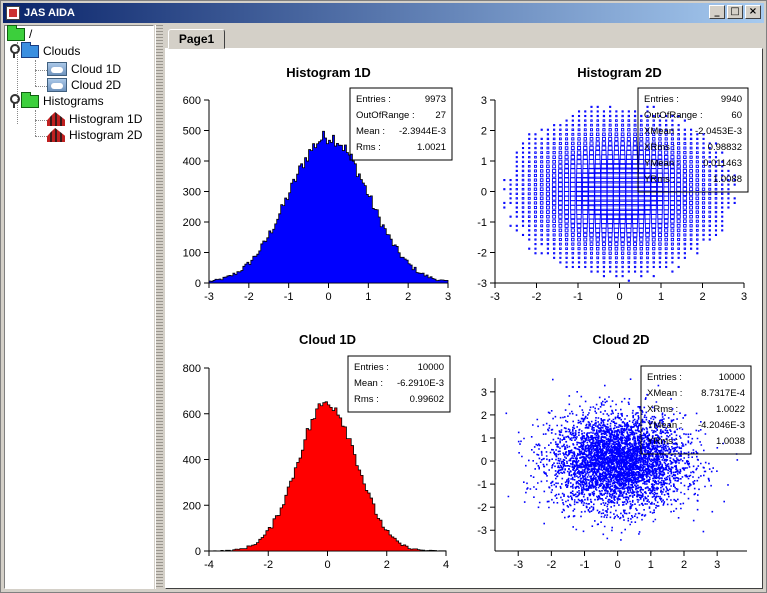 Image resolution: width=767 pixels, height=593 pixels. I want to click on tree-item-cloud-1d: Cloud 1D, so click(84, 69).